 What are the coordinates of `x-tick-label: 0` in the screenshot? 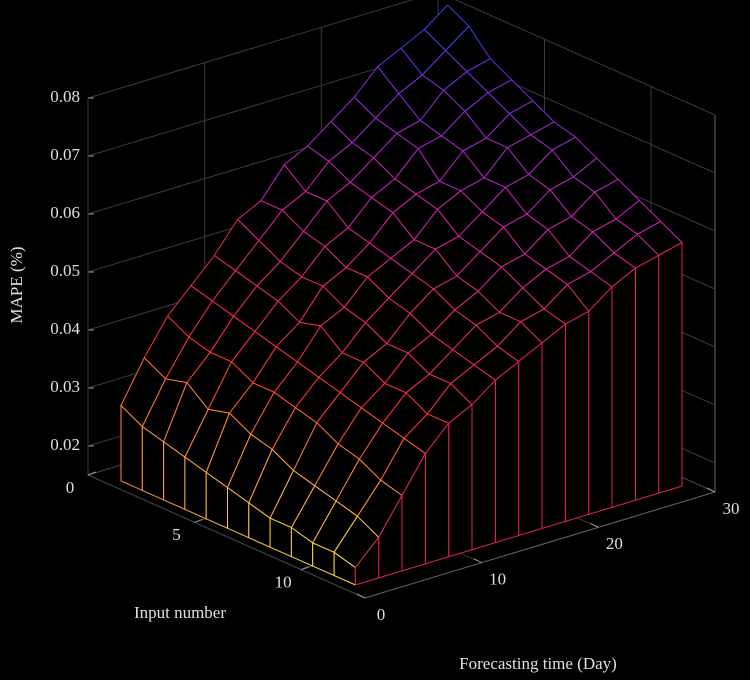 It's located at (70, 487).